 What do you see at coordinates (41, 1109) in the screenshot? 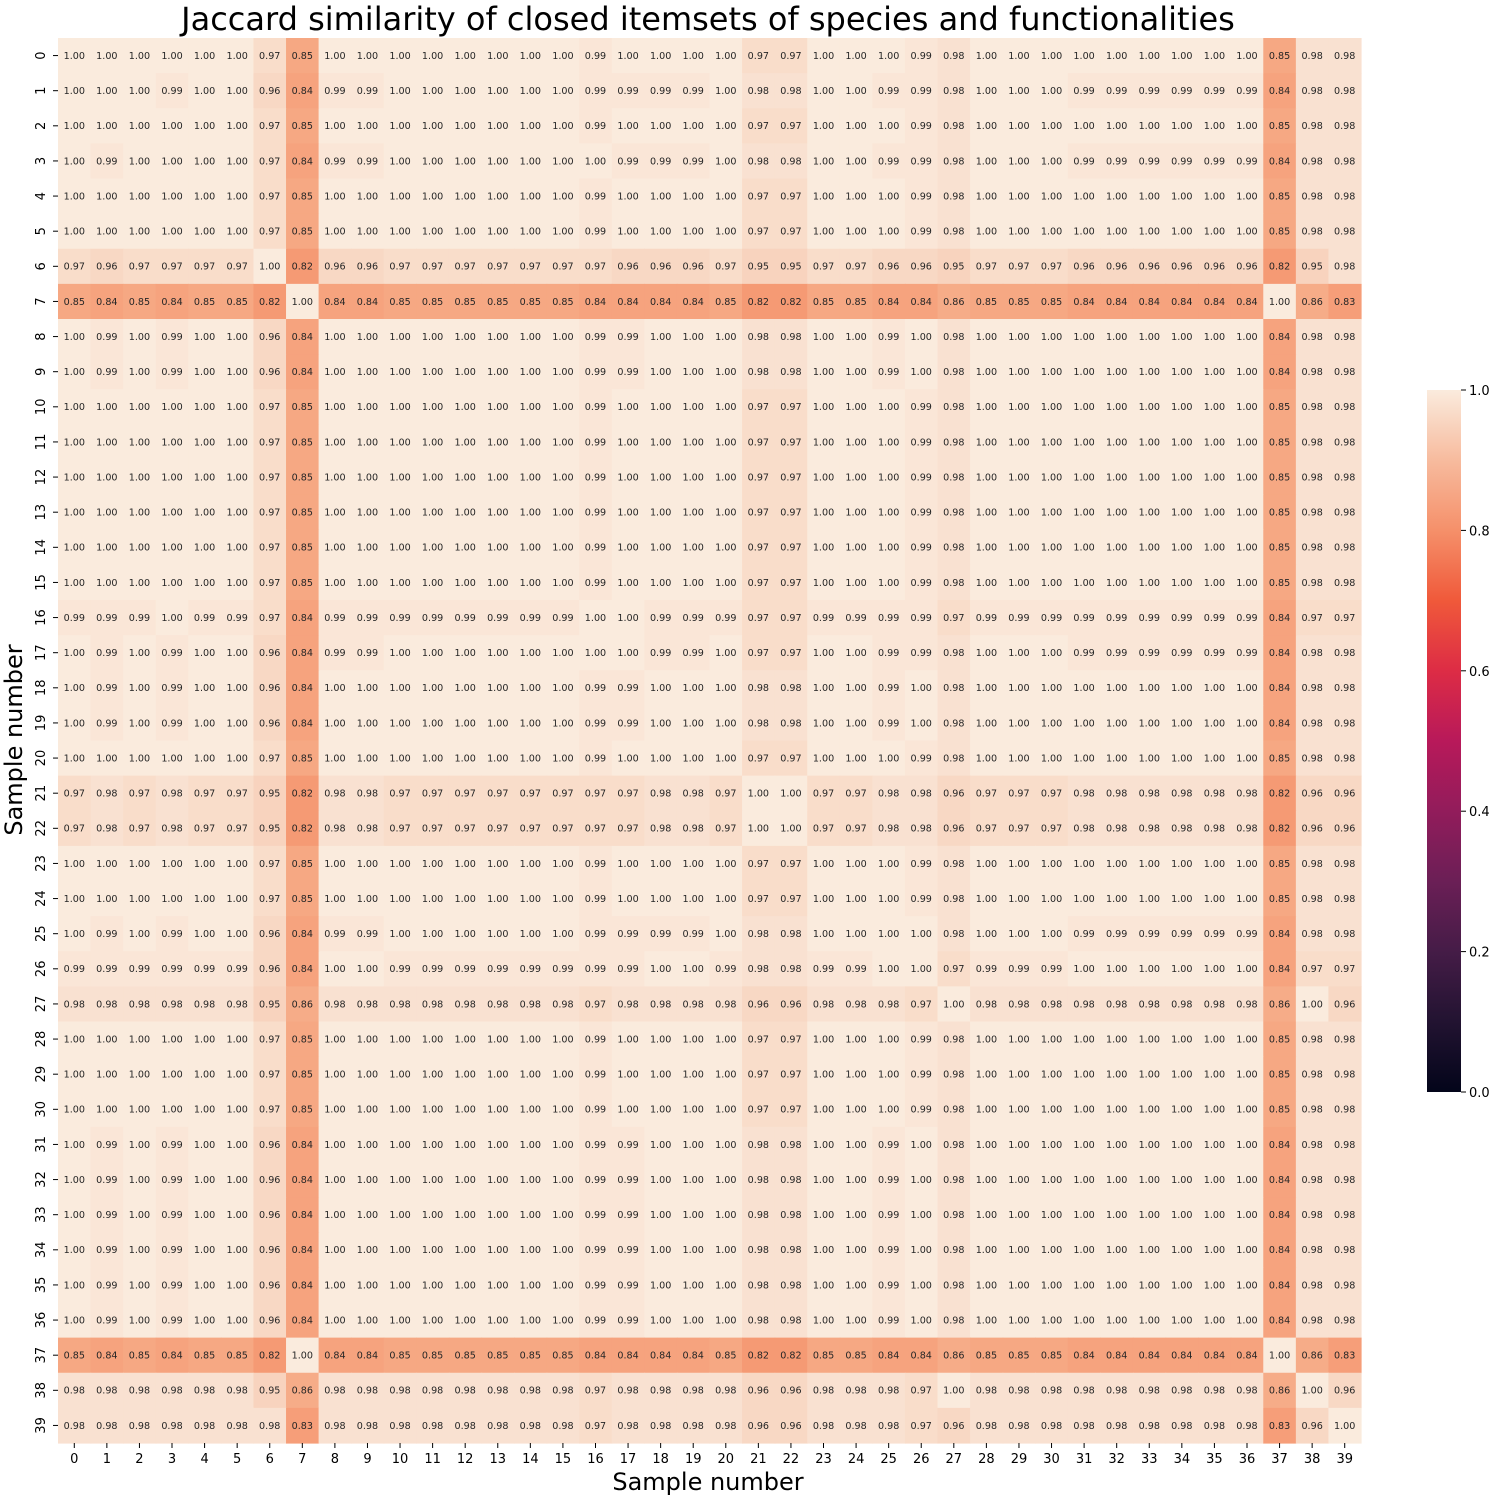
I see `y-tick-label: 30` at bounding box center [41, 1109].